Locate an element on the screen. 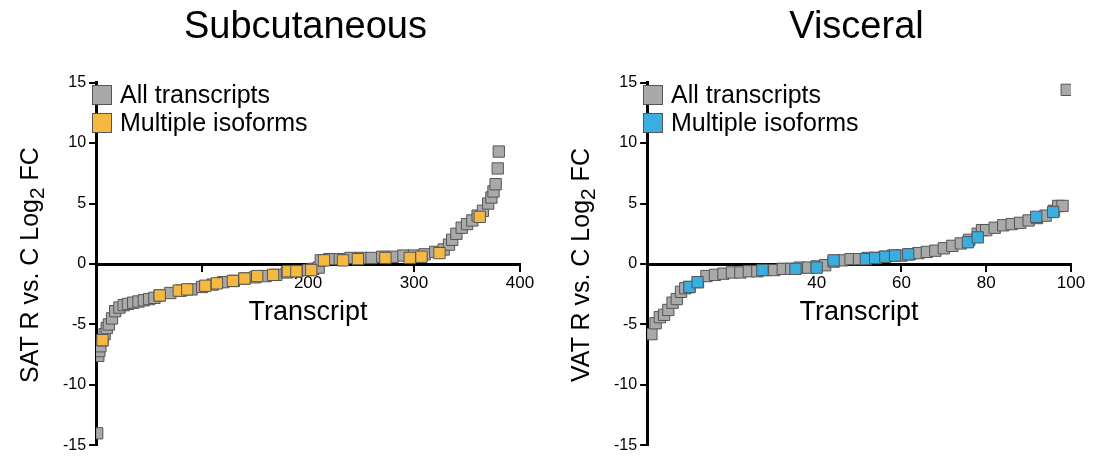  x-tick-label: 60 is located at coordinates (901, 282).